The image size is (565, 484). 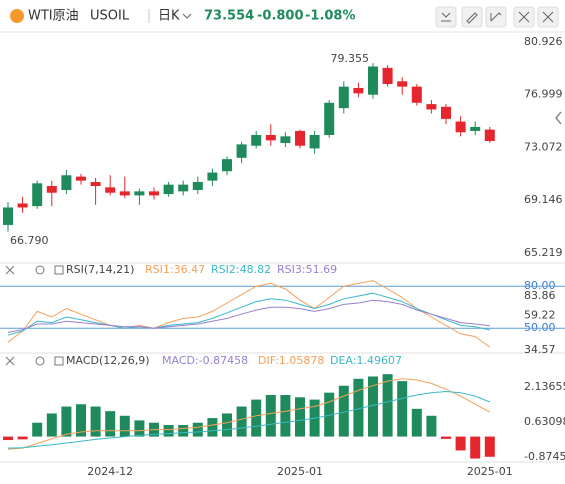 What do you see at coordinates (187, 16) in the screenshot?
I see `dropdown-caret` at bounding box center [187, 16].